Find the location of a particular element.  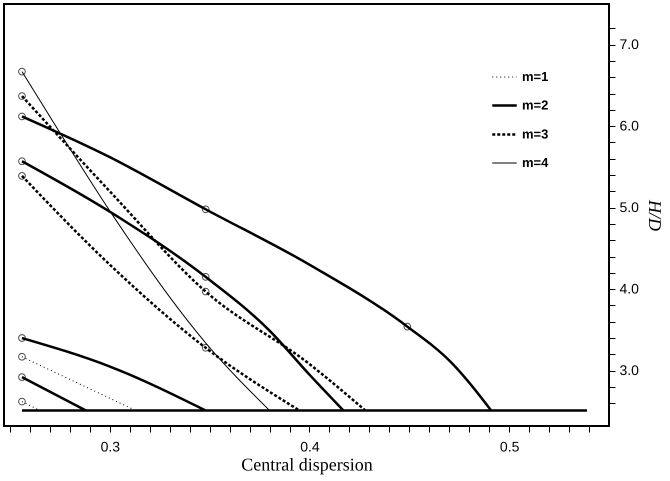

y-tick-label: 4.0 is located at coordinates (630, 288).